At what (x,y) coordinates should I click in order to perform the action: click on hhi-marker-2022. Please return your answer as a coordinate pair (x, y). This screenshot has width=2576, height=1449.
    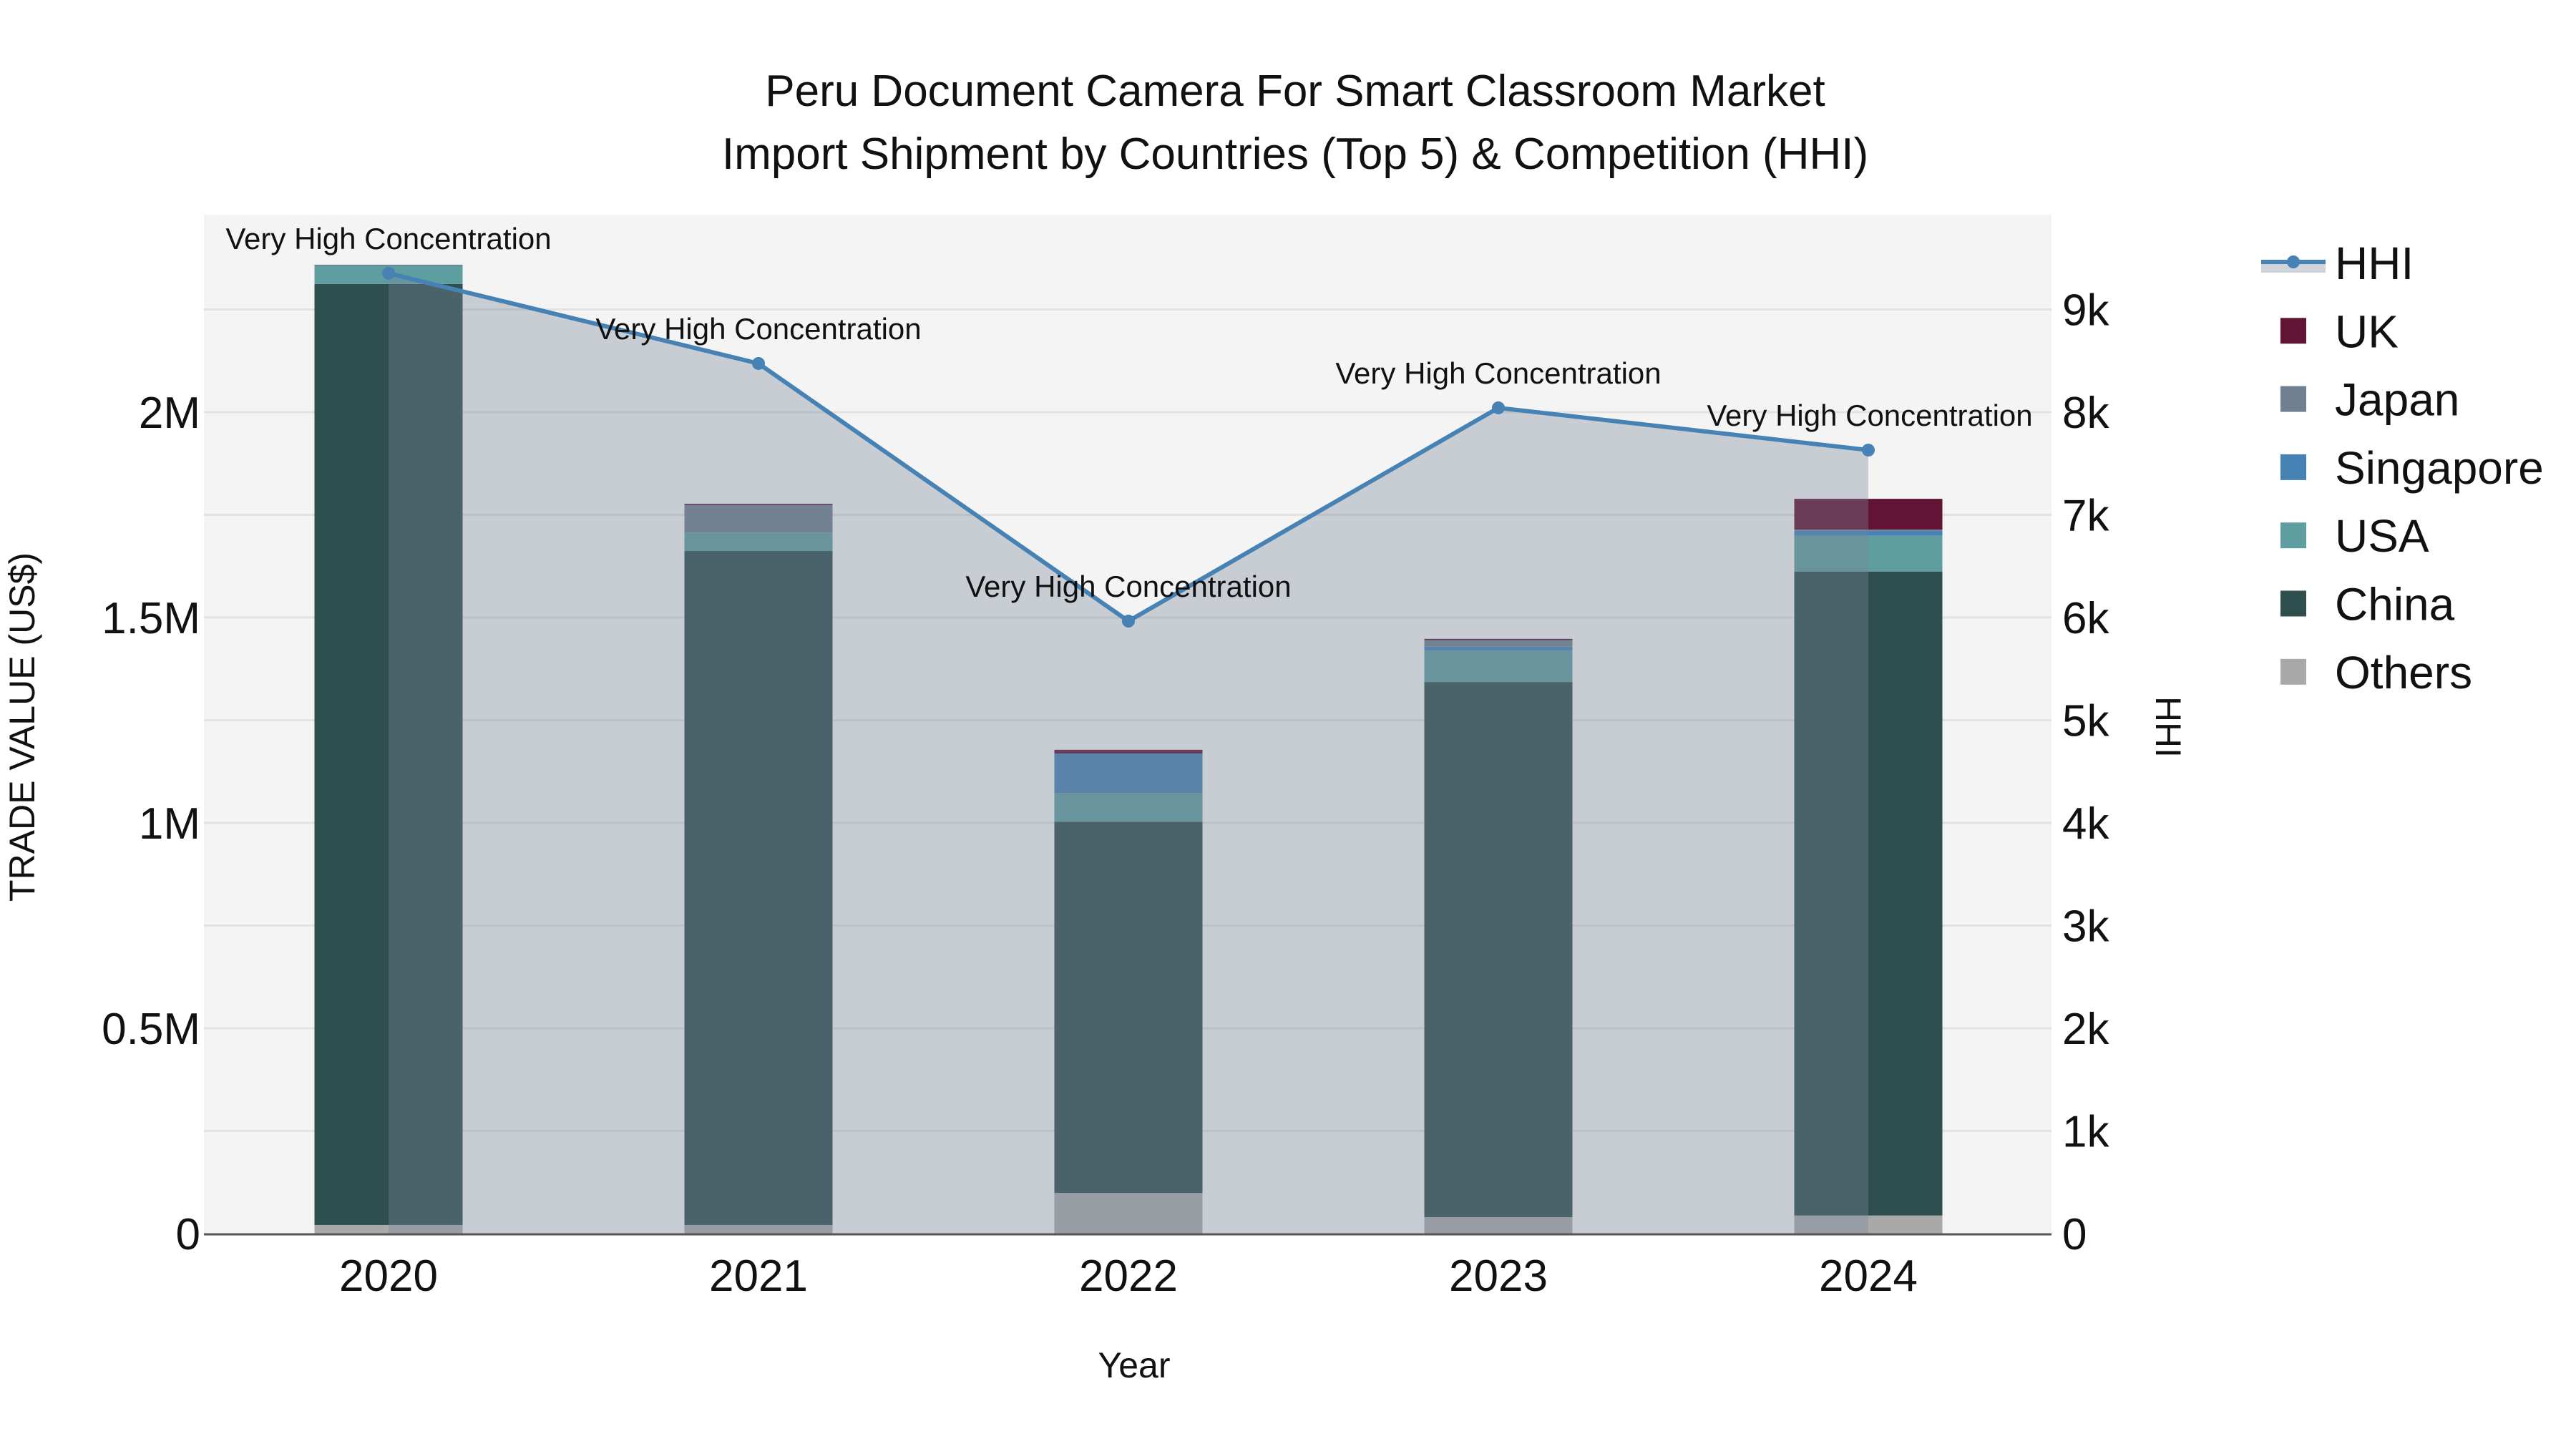
    Looking at the image, I should click on (1128, 621).